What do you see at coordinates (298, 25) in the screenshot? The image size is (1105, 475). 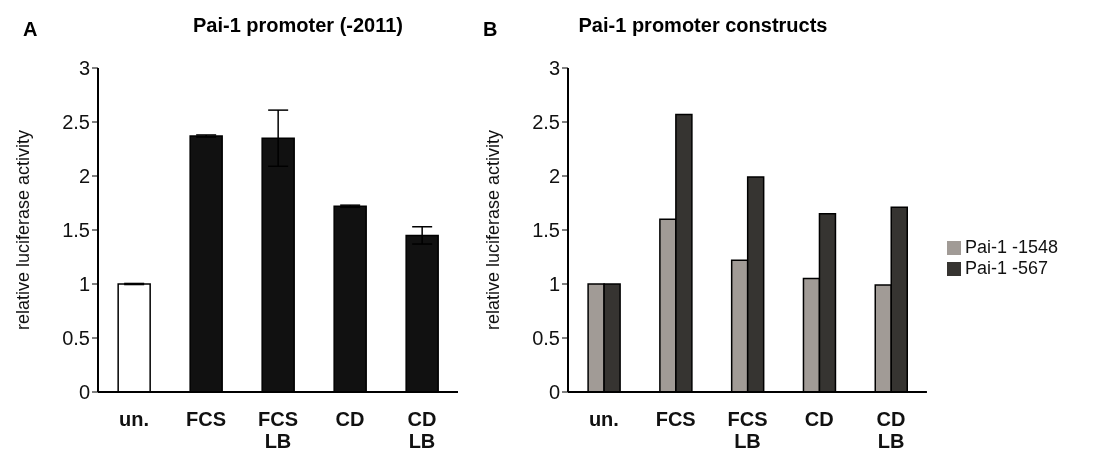 I see `chart-title: Pai-1 promoter (-2011)` at bounding box center [298, 25].